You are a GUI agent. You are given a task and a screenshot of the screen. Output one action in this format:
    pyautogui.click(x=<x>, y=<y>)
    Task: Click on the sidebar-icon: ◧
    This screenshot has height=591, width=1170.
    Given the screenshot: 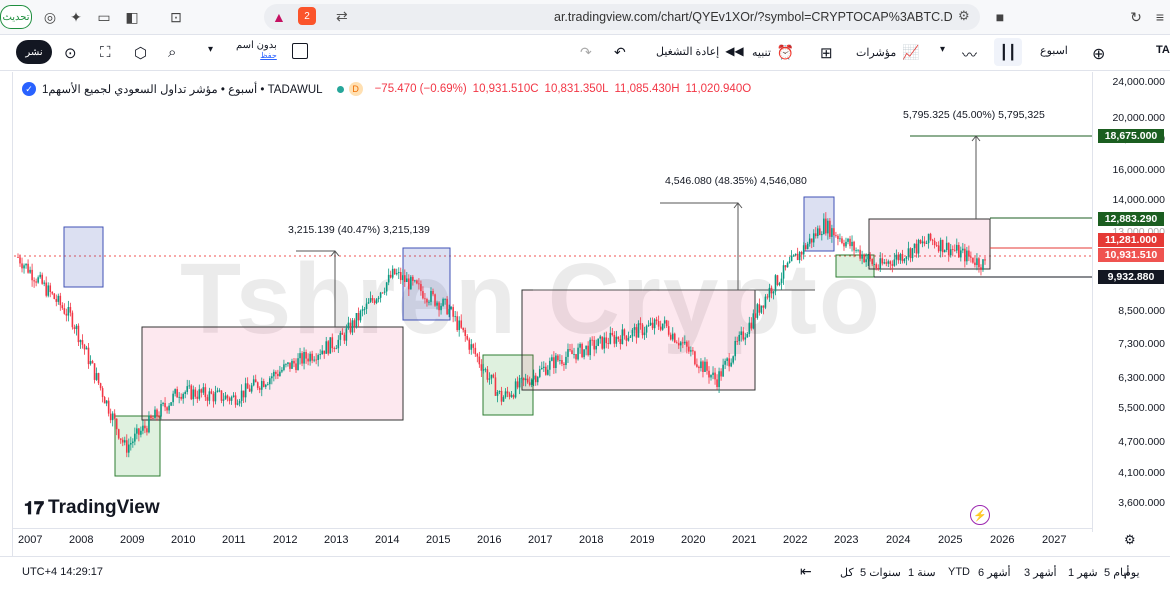 What is the action you would take?
    pyautogui.click(x=132, y=16)
    